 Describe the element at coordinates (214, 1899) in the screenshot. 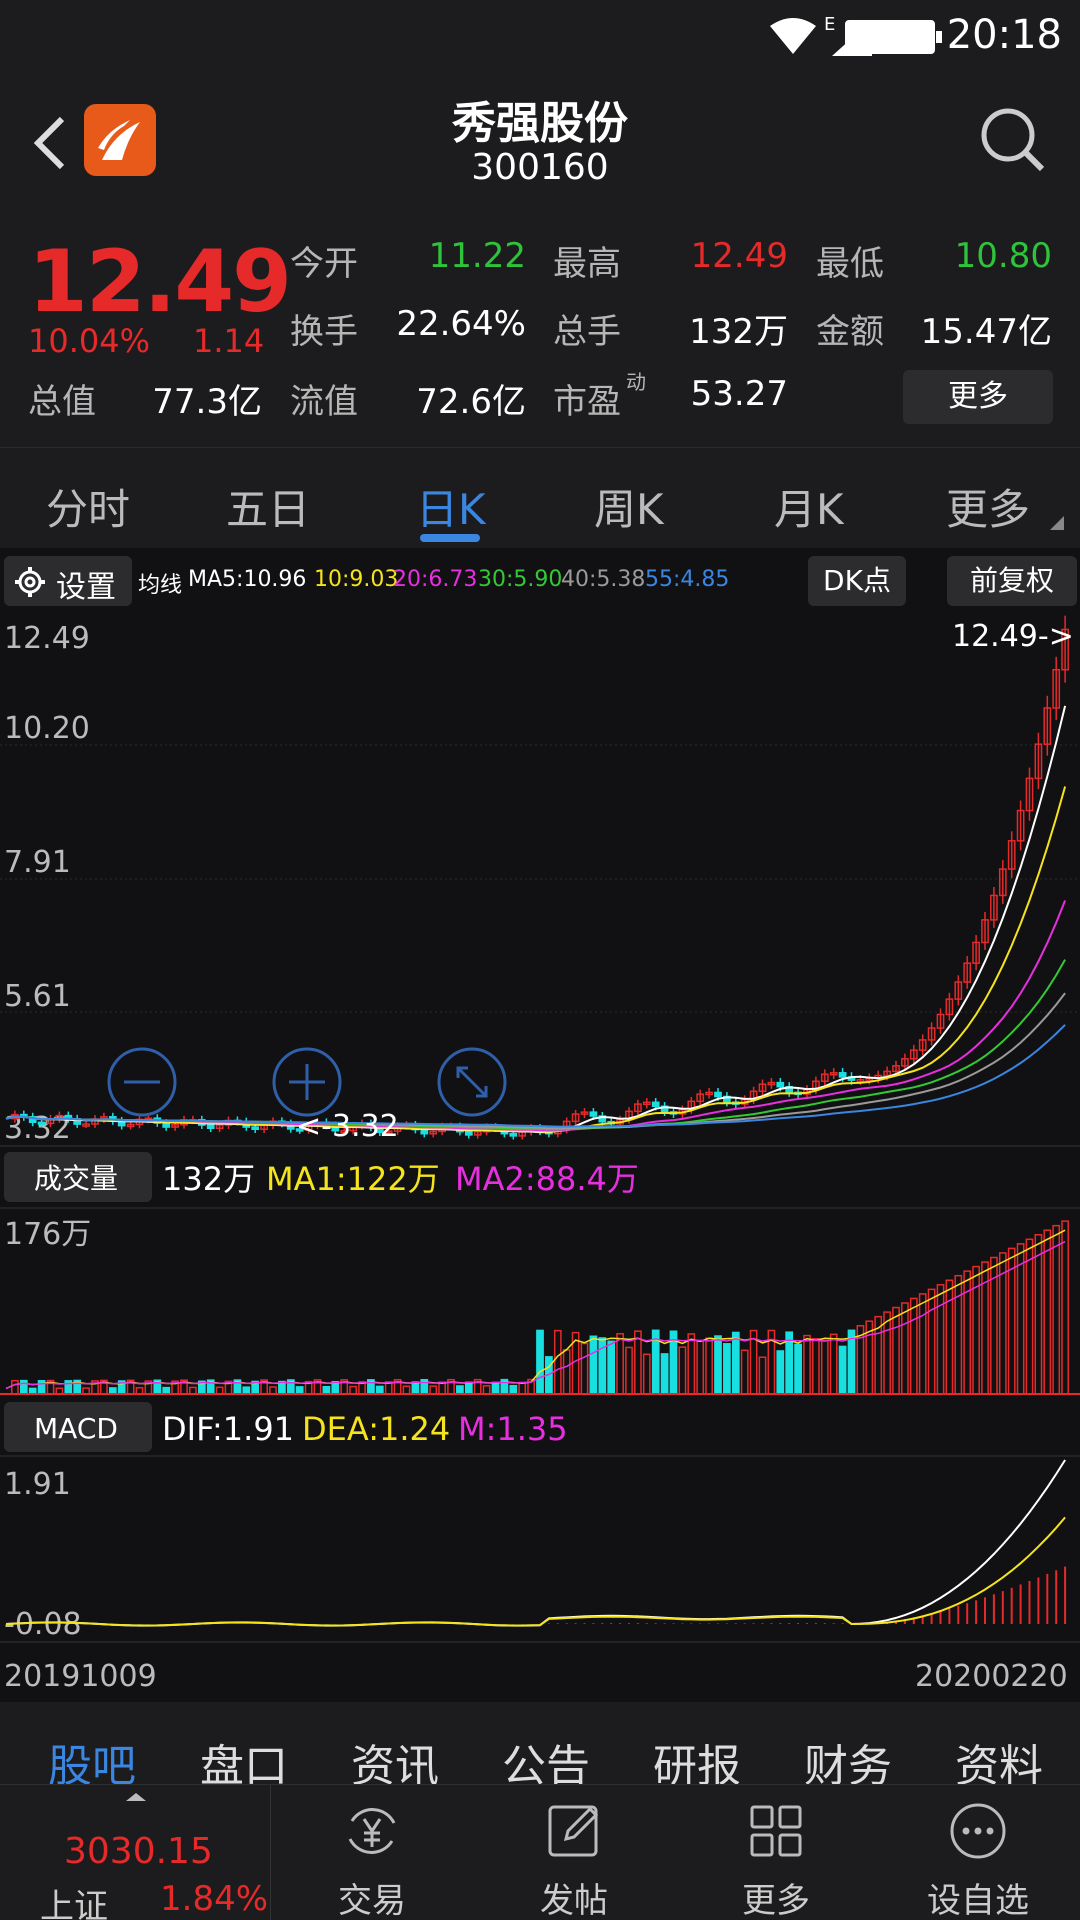

I see `index-percent: 1.84%` at that location.